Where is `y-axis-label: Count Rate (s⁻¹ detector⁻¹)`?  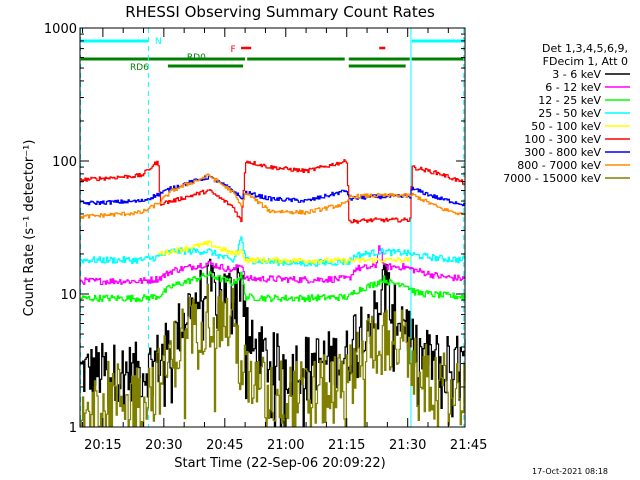
y-axis-label: Count Rate (s⁻¹ detector⁻¹) is located at coordinates (29, 228).